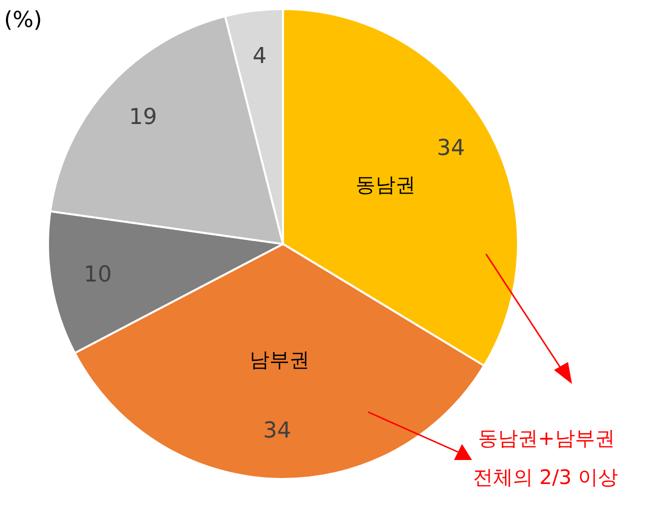  Describe the element at coordinates (143, 117) in the screenshot. I see `data-label: 19` at that location.